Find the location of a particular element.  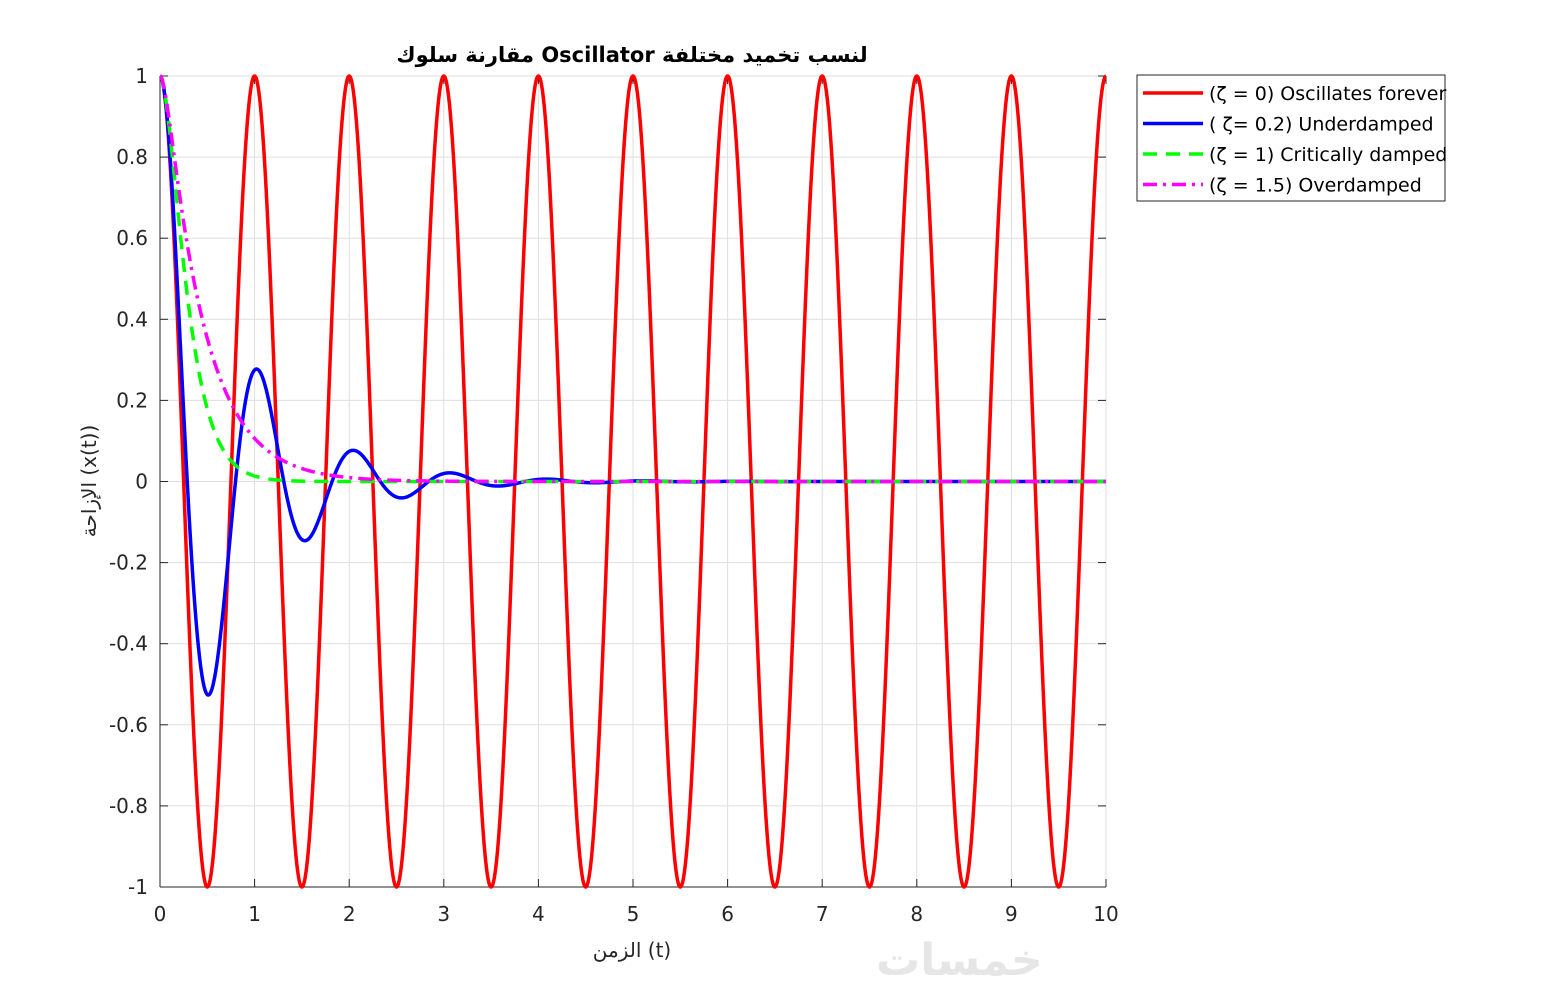

legend-label: ( ζ= 0.2) Underdamped is located at coordinates (1321, 125).